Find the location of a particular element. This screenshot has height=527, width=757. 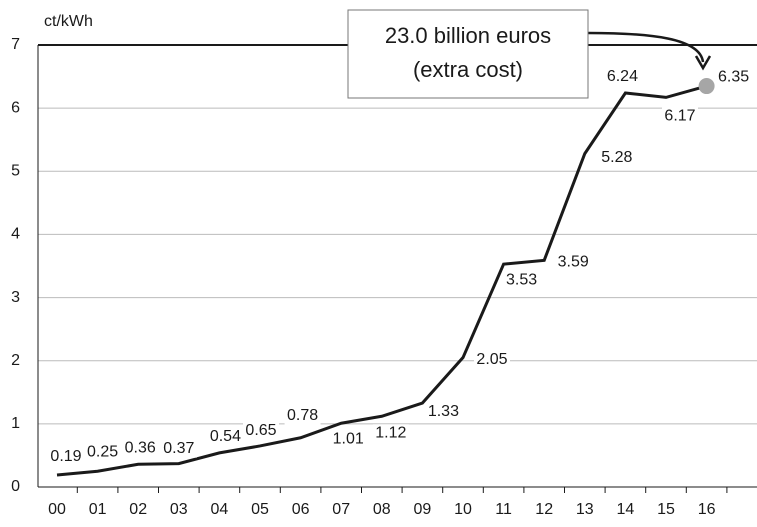

data-label: 6.17 is located at coordinates (679, 116).